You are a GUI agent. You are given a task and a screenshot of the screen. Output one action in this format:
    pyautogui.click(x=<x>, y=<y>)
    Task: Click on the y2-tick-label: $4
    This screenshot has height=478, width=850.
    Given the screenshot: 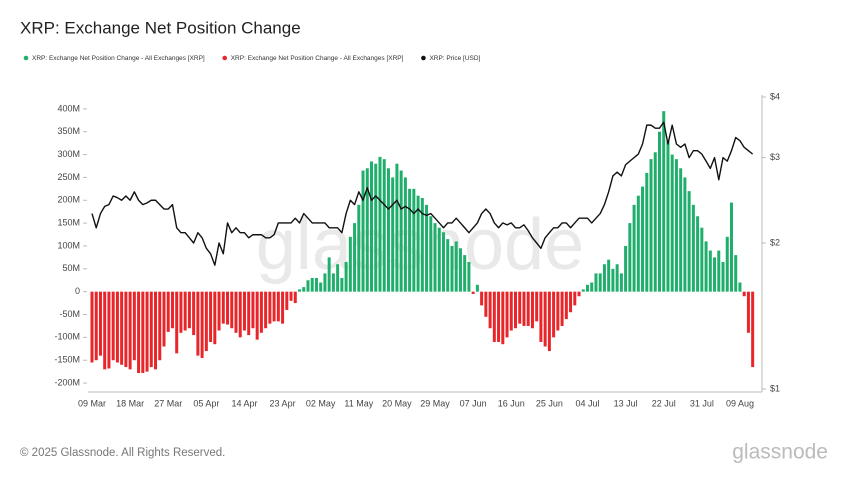 What is the action you would take?
    pyautogui.click(x=775, y=96)
    